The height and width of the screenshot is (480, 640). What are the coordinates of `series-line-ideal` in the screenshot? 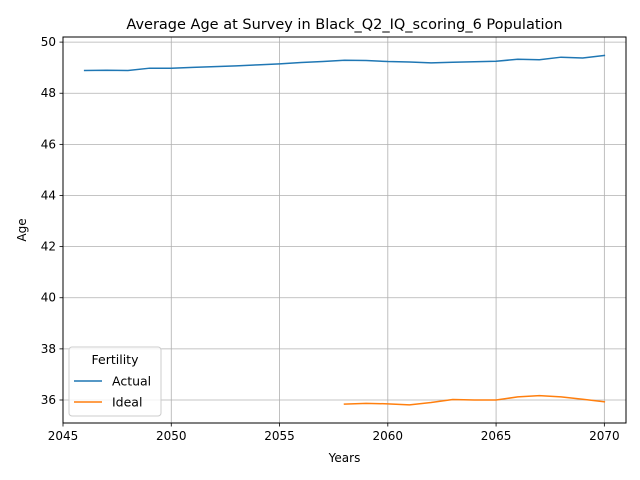 It's located at (474, 400).